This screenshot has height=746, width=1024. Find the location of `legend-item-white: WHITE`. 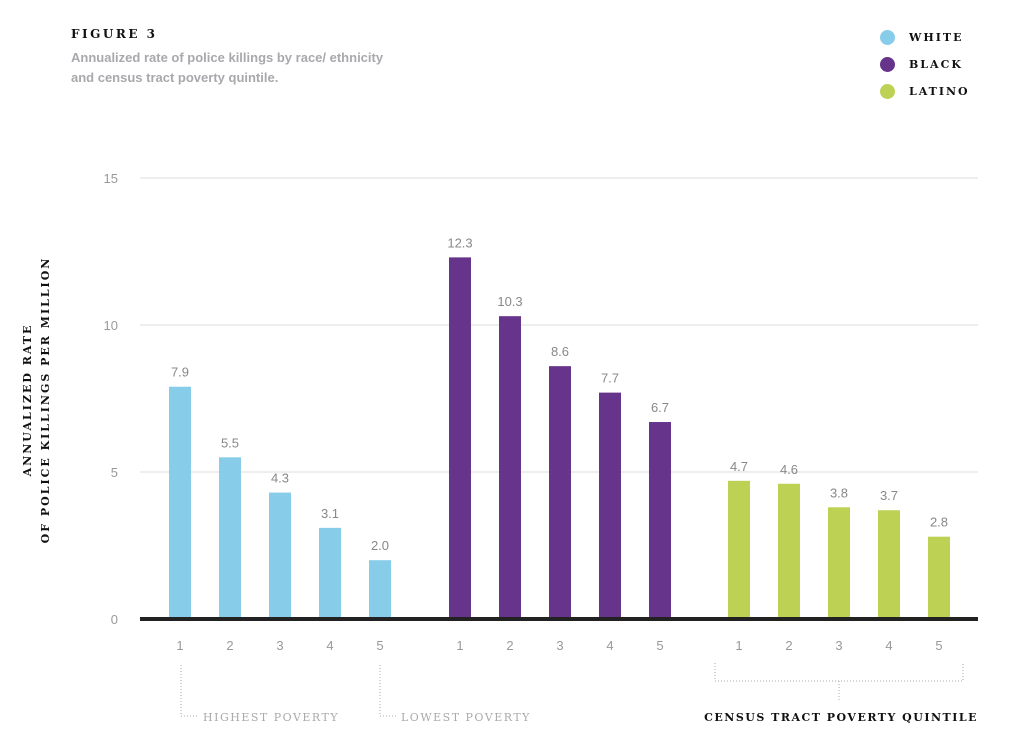

legend-item-white: WHITE is located at coordinates (925, 37).